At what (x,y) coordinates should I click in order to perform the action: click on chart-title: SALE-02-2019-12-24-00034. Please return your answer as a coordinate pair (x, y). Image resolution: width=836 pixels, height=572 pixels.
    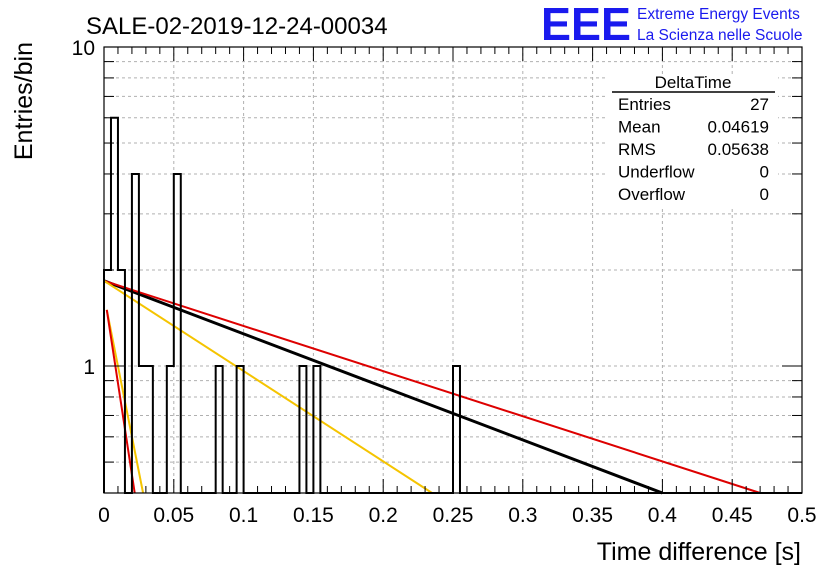
    Looking at the image, I should click on (237, 26).